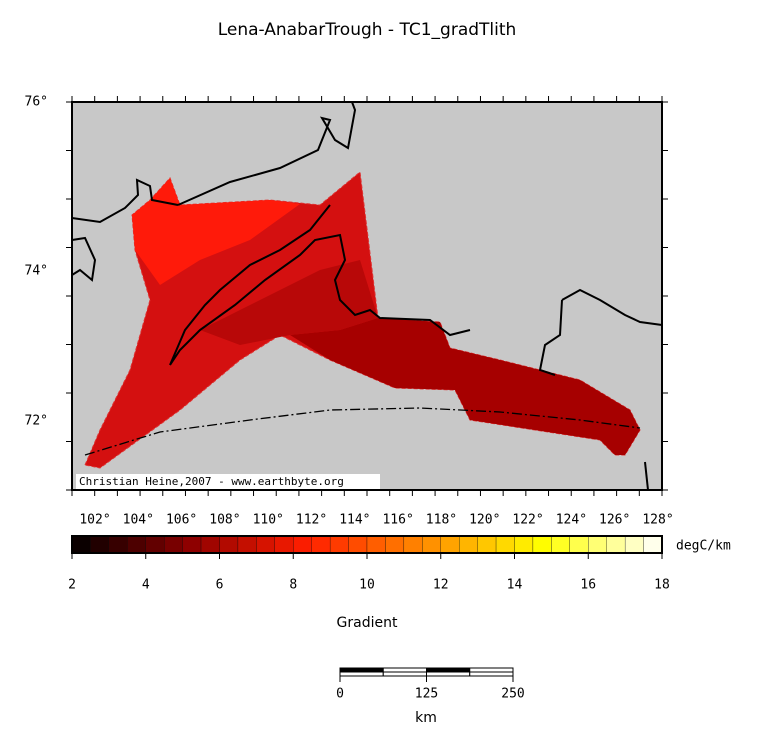  Describe the element at coordinates (367, 585) in the screenshot. I see `colorbar-tick-label: 10` at that location.